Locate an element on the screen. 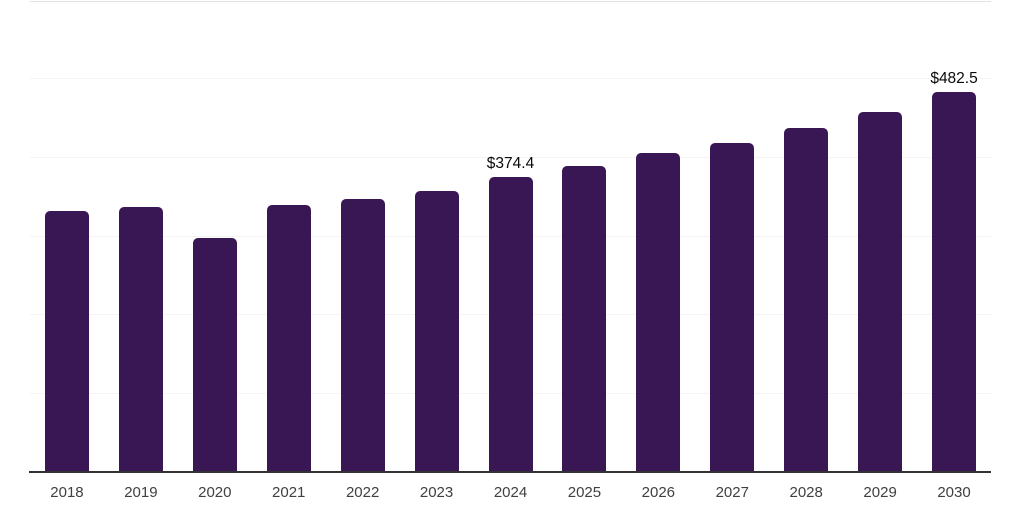 The image size is (1024, 512). bar-2030 is located at coordinates (954, 282).